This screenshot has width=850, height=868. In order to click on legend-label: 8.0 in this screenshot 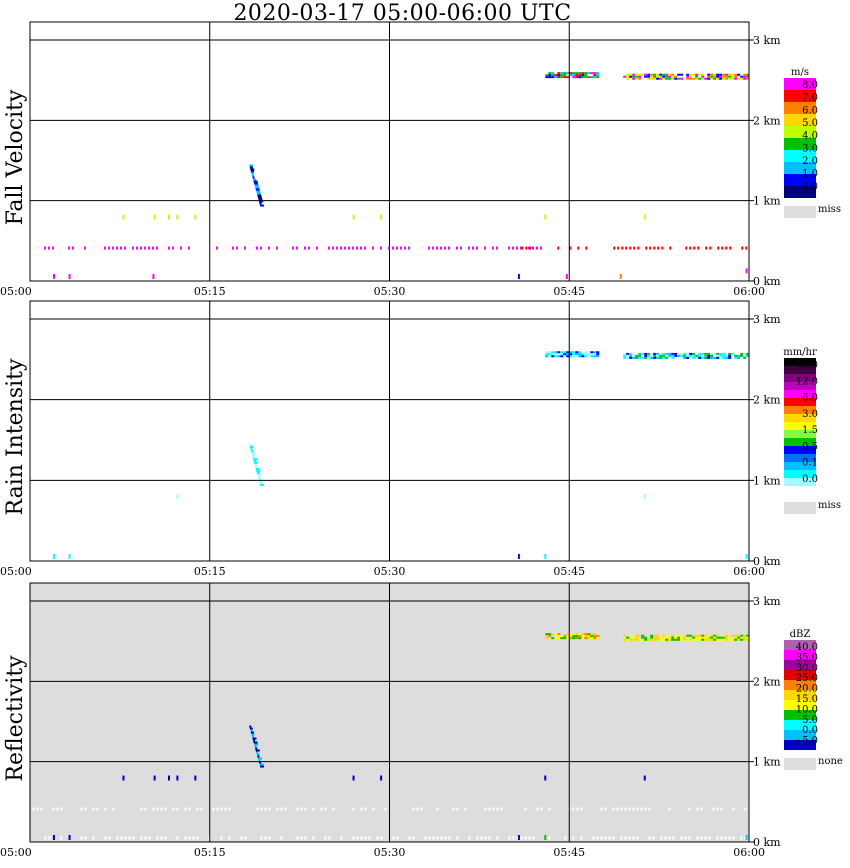, I will do `click(810, 85)`.